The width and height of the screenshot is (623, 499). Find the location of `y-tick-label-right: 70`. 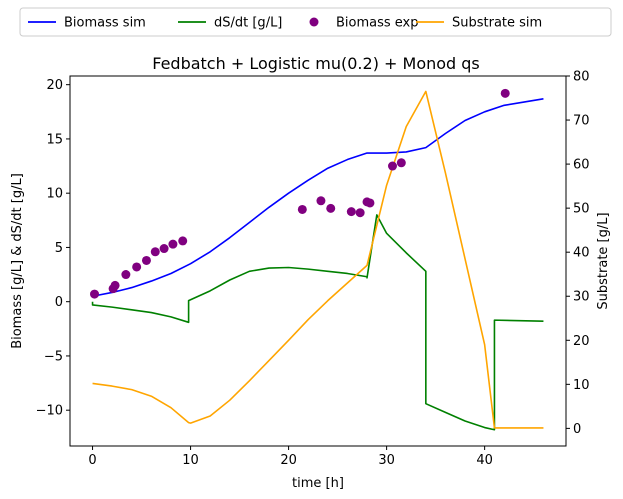

y-tick-label-right: 70 is located at coordinates (581, 121).